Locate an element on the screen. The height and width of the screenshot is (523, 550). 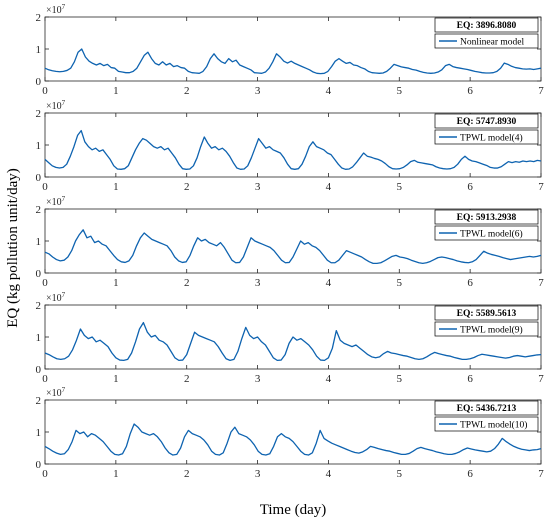
legend-label: TPWL model(10) is located at coordinates (493, 425).